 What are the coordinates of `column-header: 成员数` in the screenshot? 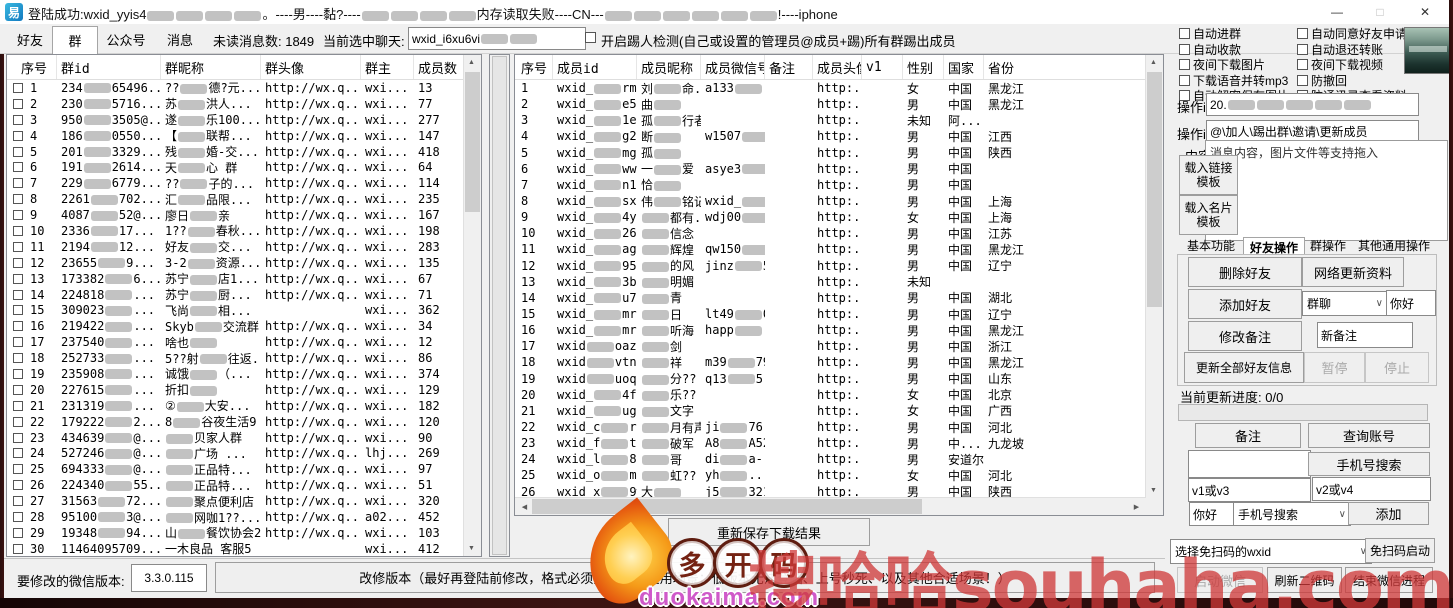 It's located at (439, 67).